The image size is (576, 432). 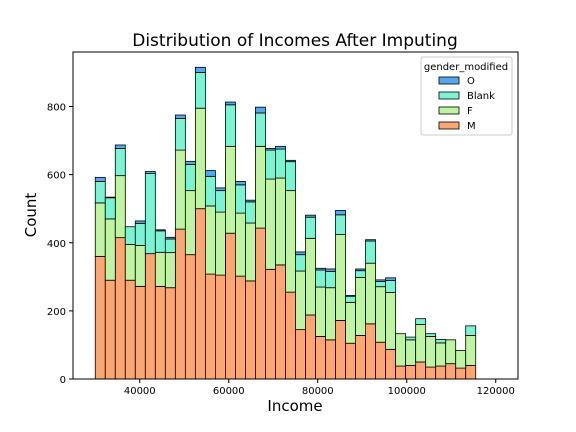 I want to click on legend-swatch-blank, so click(x=449, y=95).